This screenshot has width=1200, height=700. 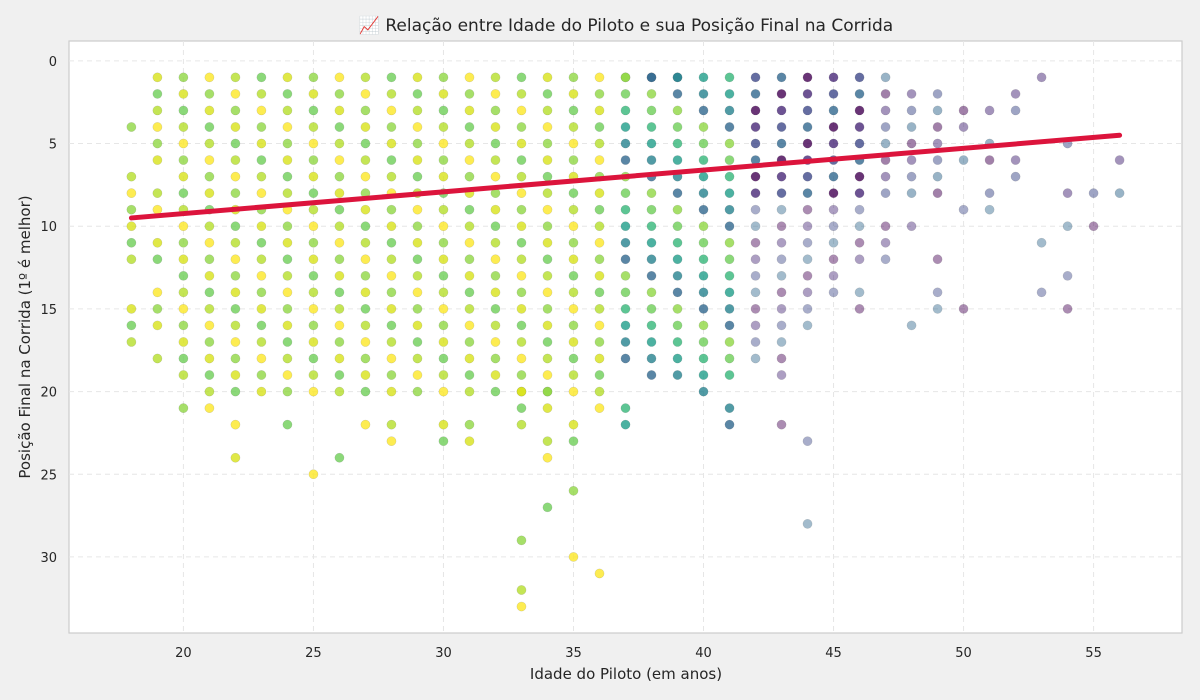 What do you see at coordinates (48, 227) in the screenshot?
I see `y-tick-label: 10` at bounding box center [48, 227].